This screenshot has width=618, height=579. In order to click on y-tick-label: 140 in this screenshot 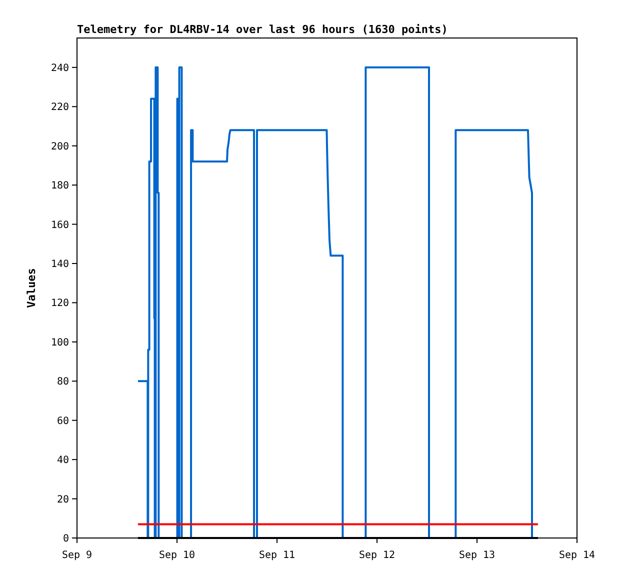, I will do `click(59, 264)`.